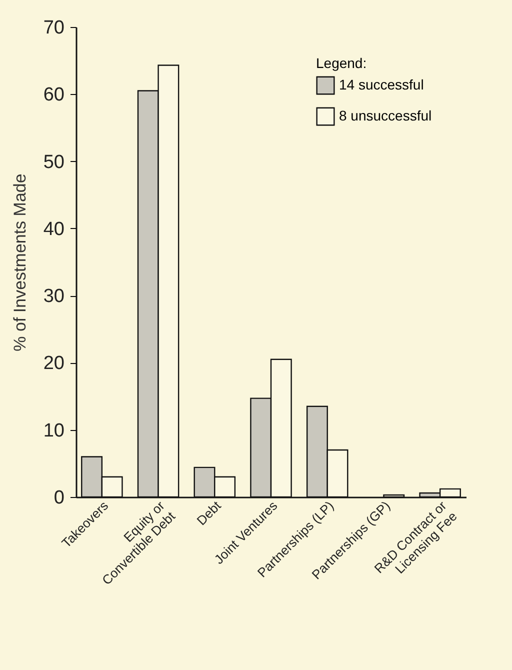 The image size is (512, 670). Describe the element at coordinates (53, 28) in the screenshot. I see `y-tick-label: 70` at that location.